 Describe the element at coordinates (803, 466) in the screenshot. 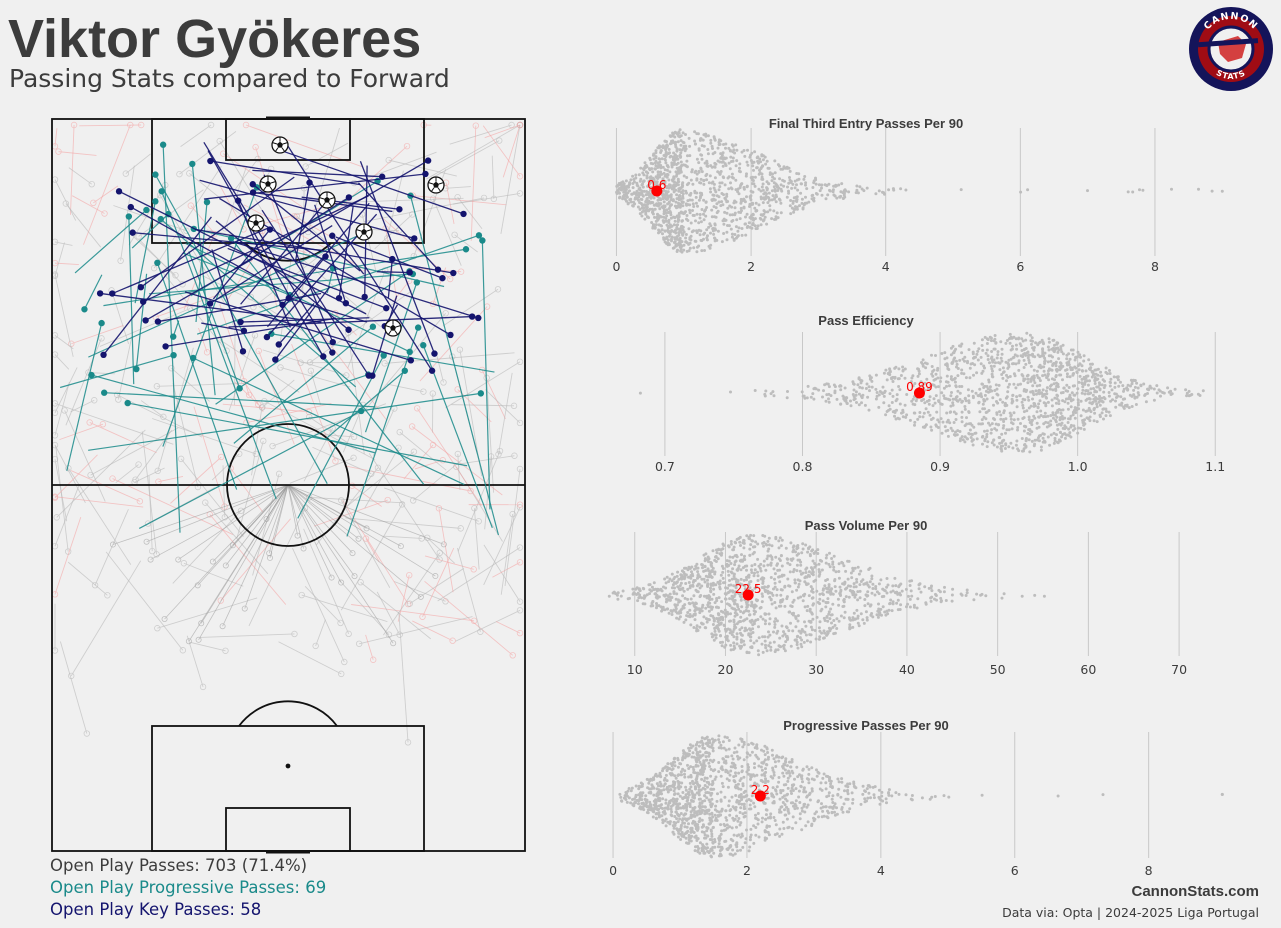

I see `tick-label: 0.8` at that location.